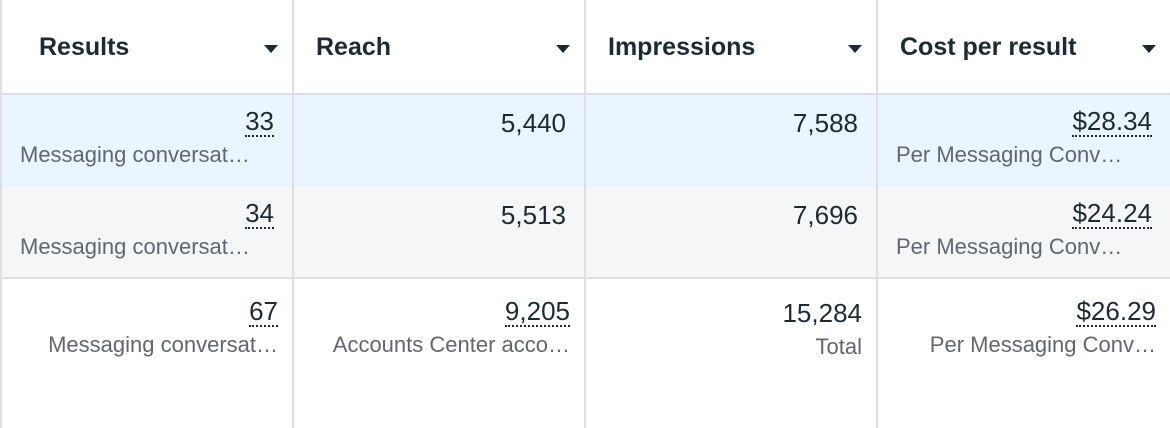  What do you see at coordinates (263, 311) in the screenshot?
I see `total-results-link: 67` at bounding box center [263, 311].